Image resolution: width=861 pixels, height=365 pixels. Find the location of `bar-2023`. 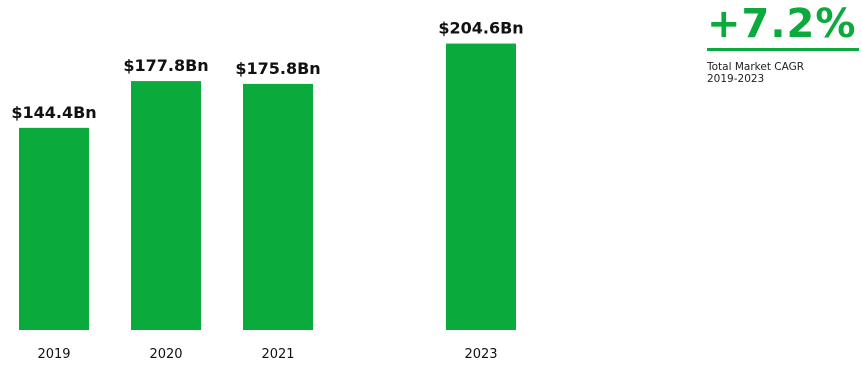

bar-2023 is located at coordinates (481, 187).